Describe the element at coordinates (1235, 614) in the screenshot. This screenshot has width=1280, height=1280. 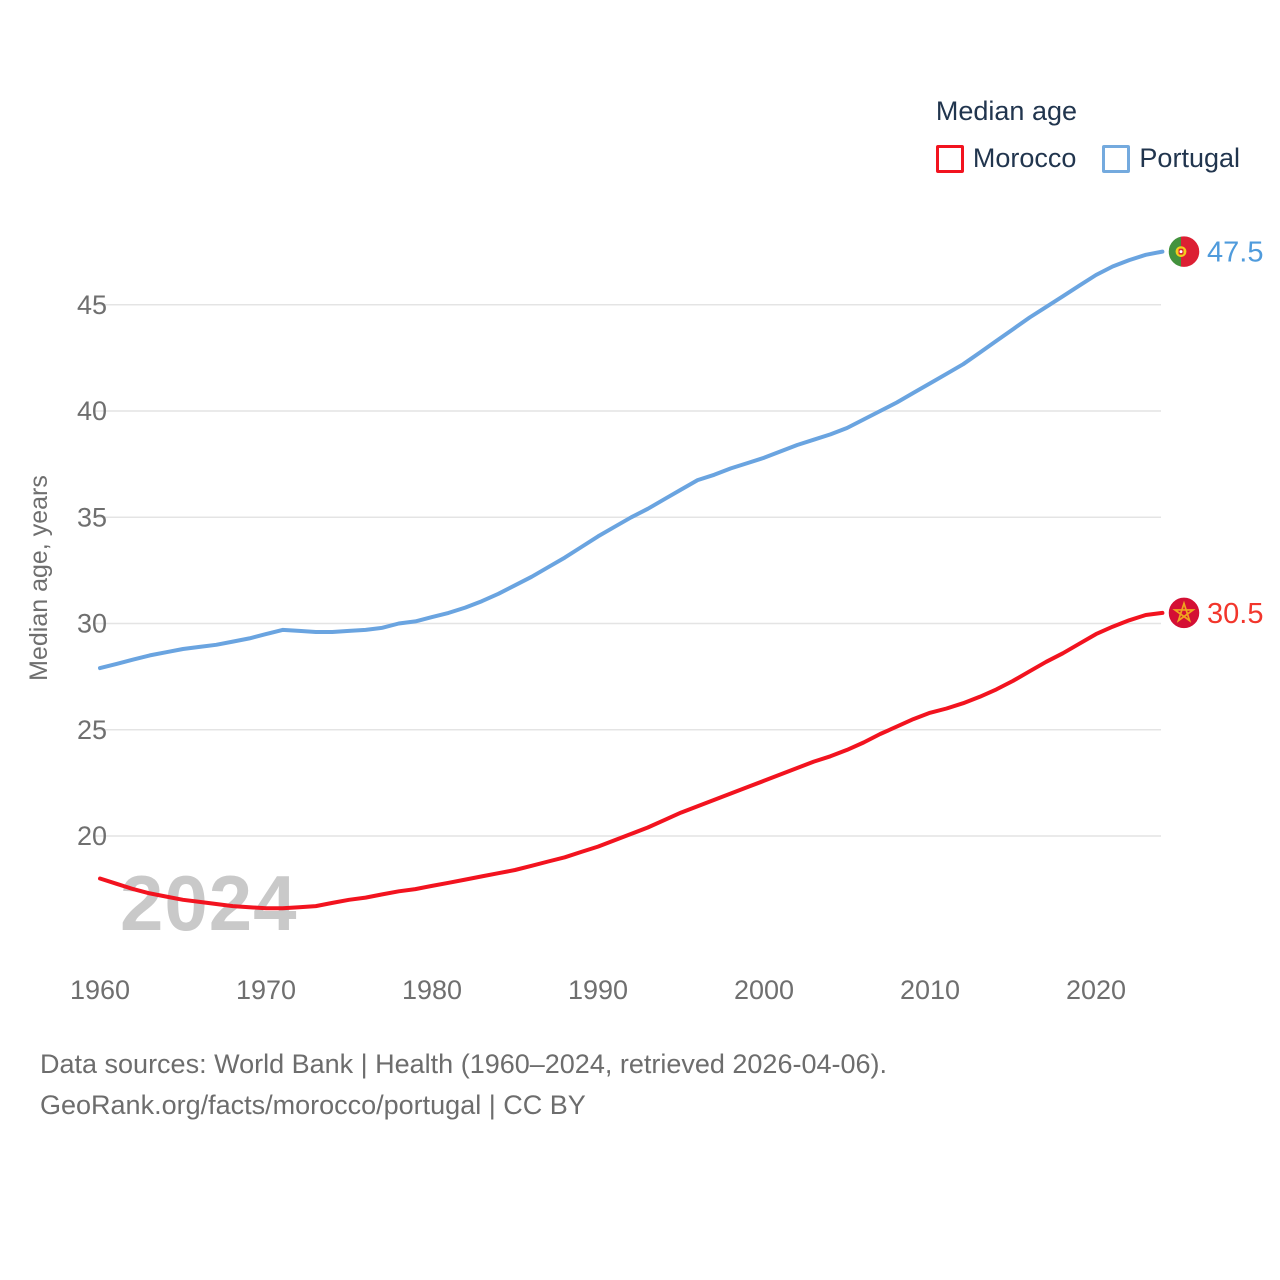
I see `morocco-end-value: 30.5` at that location.